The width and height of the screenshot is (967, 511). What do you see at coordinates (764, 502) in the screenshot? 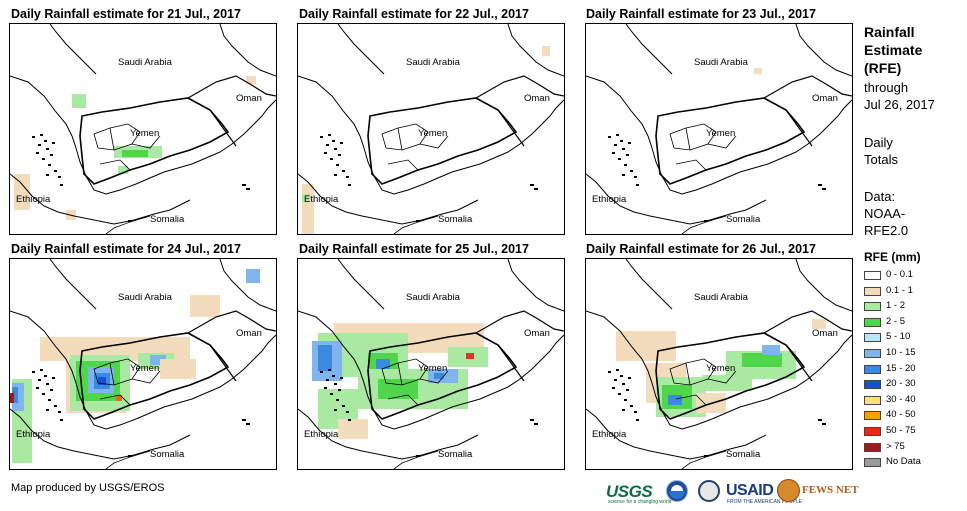
I see `usaid-tagline: FROM THE AMERICAN PEOPLE` at bounding box center [764, 502].